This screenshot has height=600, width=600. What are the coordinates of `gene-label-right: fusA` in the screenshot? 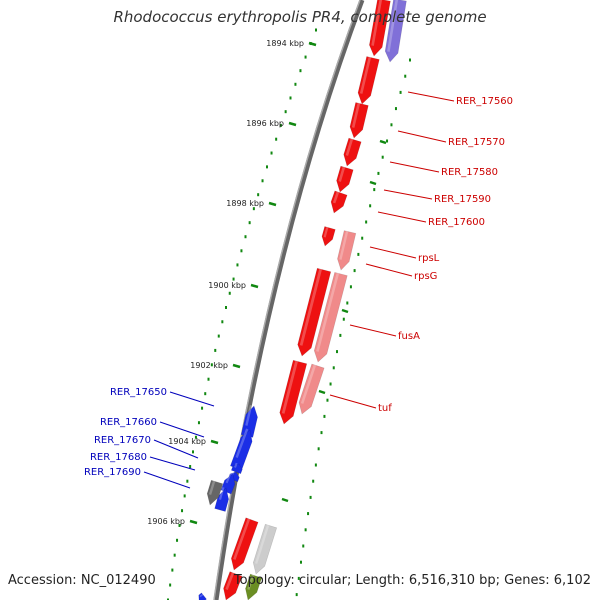 It's located at (409, 336).